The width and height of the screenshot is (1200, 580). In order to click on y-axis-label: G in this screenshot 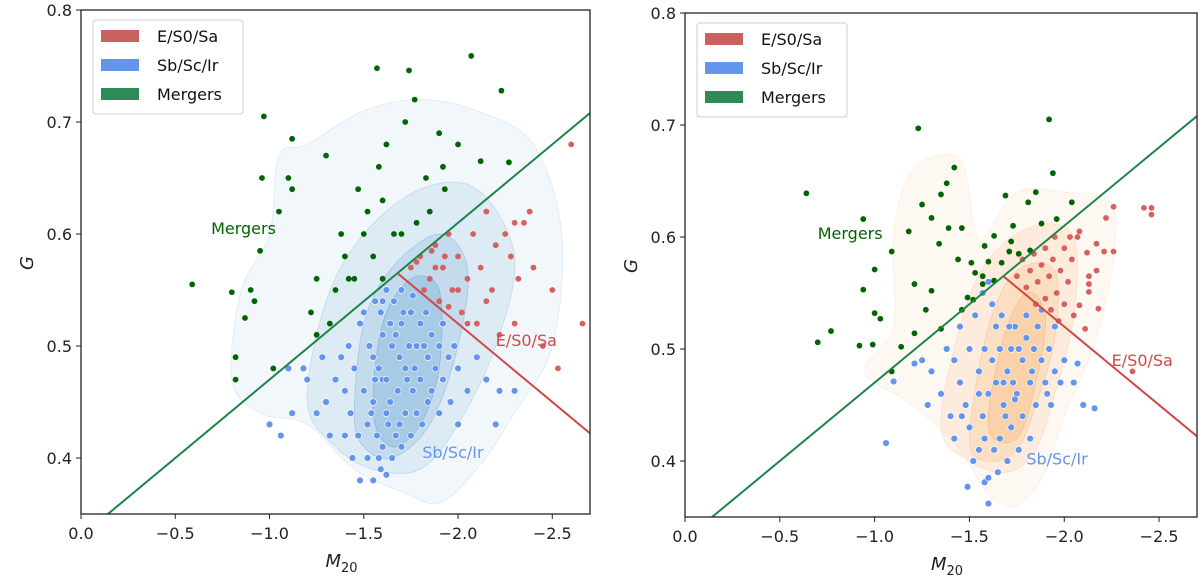, I will do `click(631, 266)`.